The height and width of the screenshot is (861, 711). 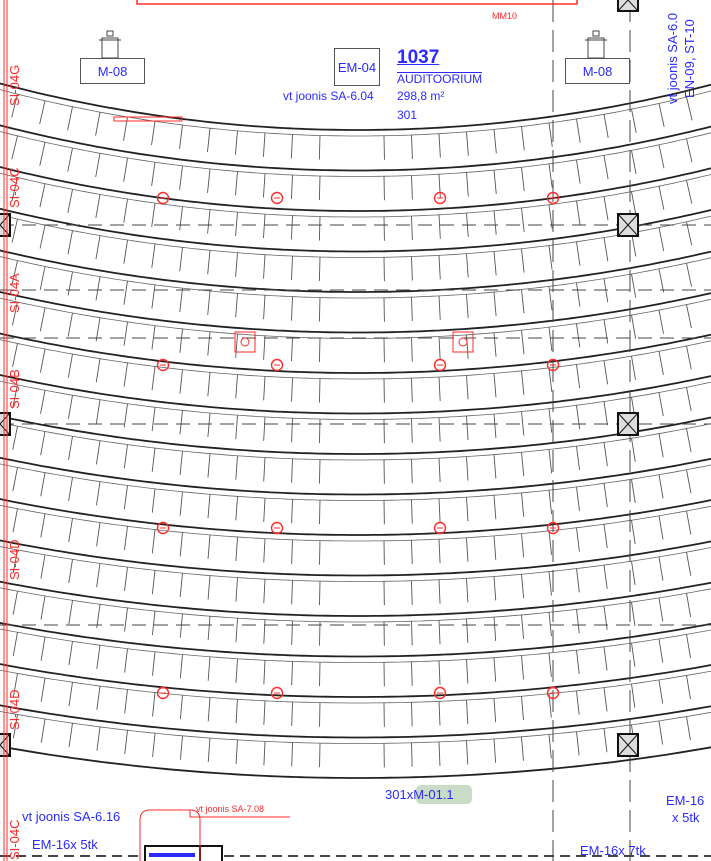 What do you see at coordinates (419, 794) in the screenshot?
I see `seat-type-tag: 301xM-01.1` at bounding box center [419, 794].